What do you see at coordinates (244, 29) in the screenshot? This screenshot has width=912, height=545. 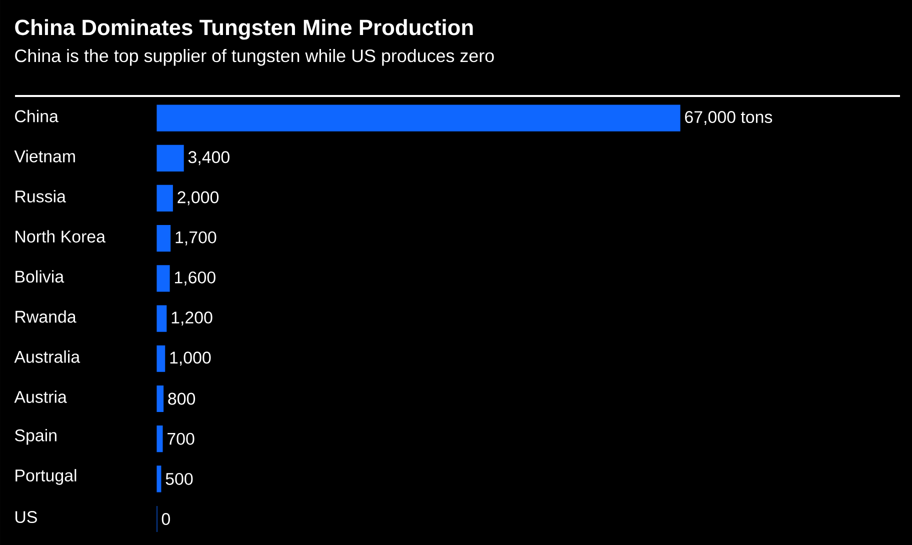 I see `chart-title: China Dominates Tungsten Mine Production` at bounding box center [244, 29].